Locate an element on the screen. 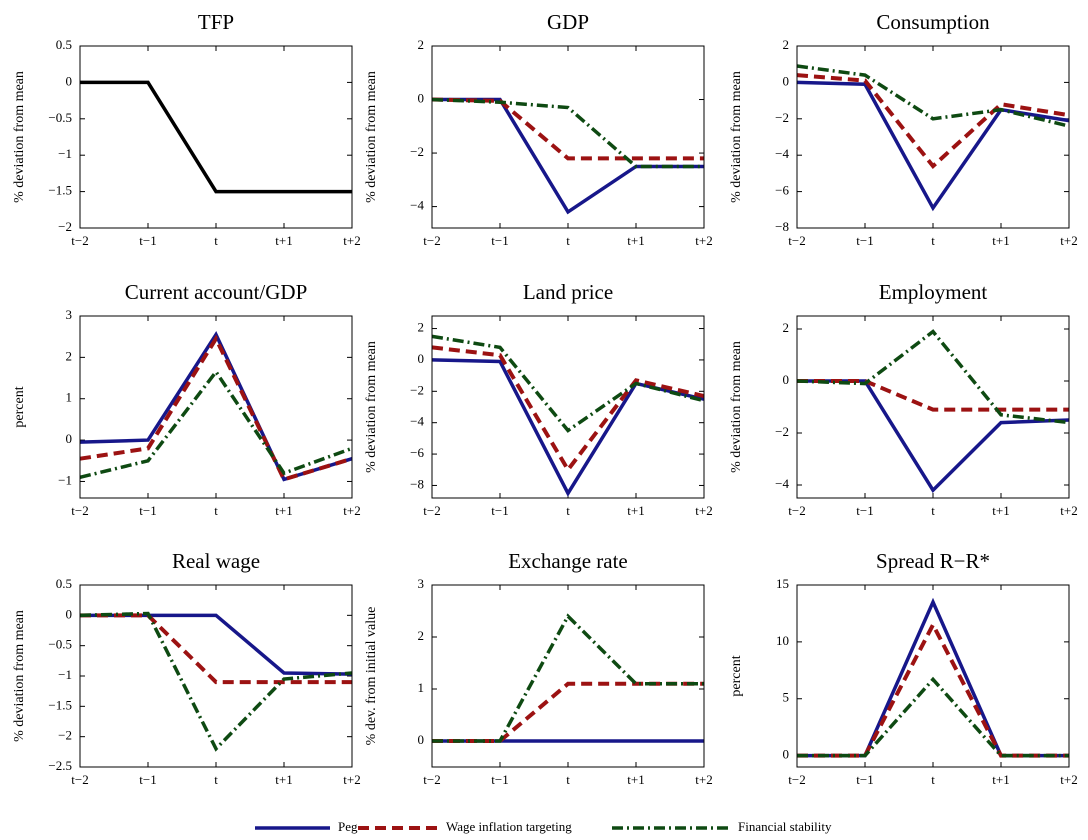 The height and width of the screenshot is (840, 1088). y-tick-label: −8 is located at coordinates (417, 483).